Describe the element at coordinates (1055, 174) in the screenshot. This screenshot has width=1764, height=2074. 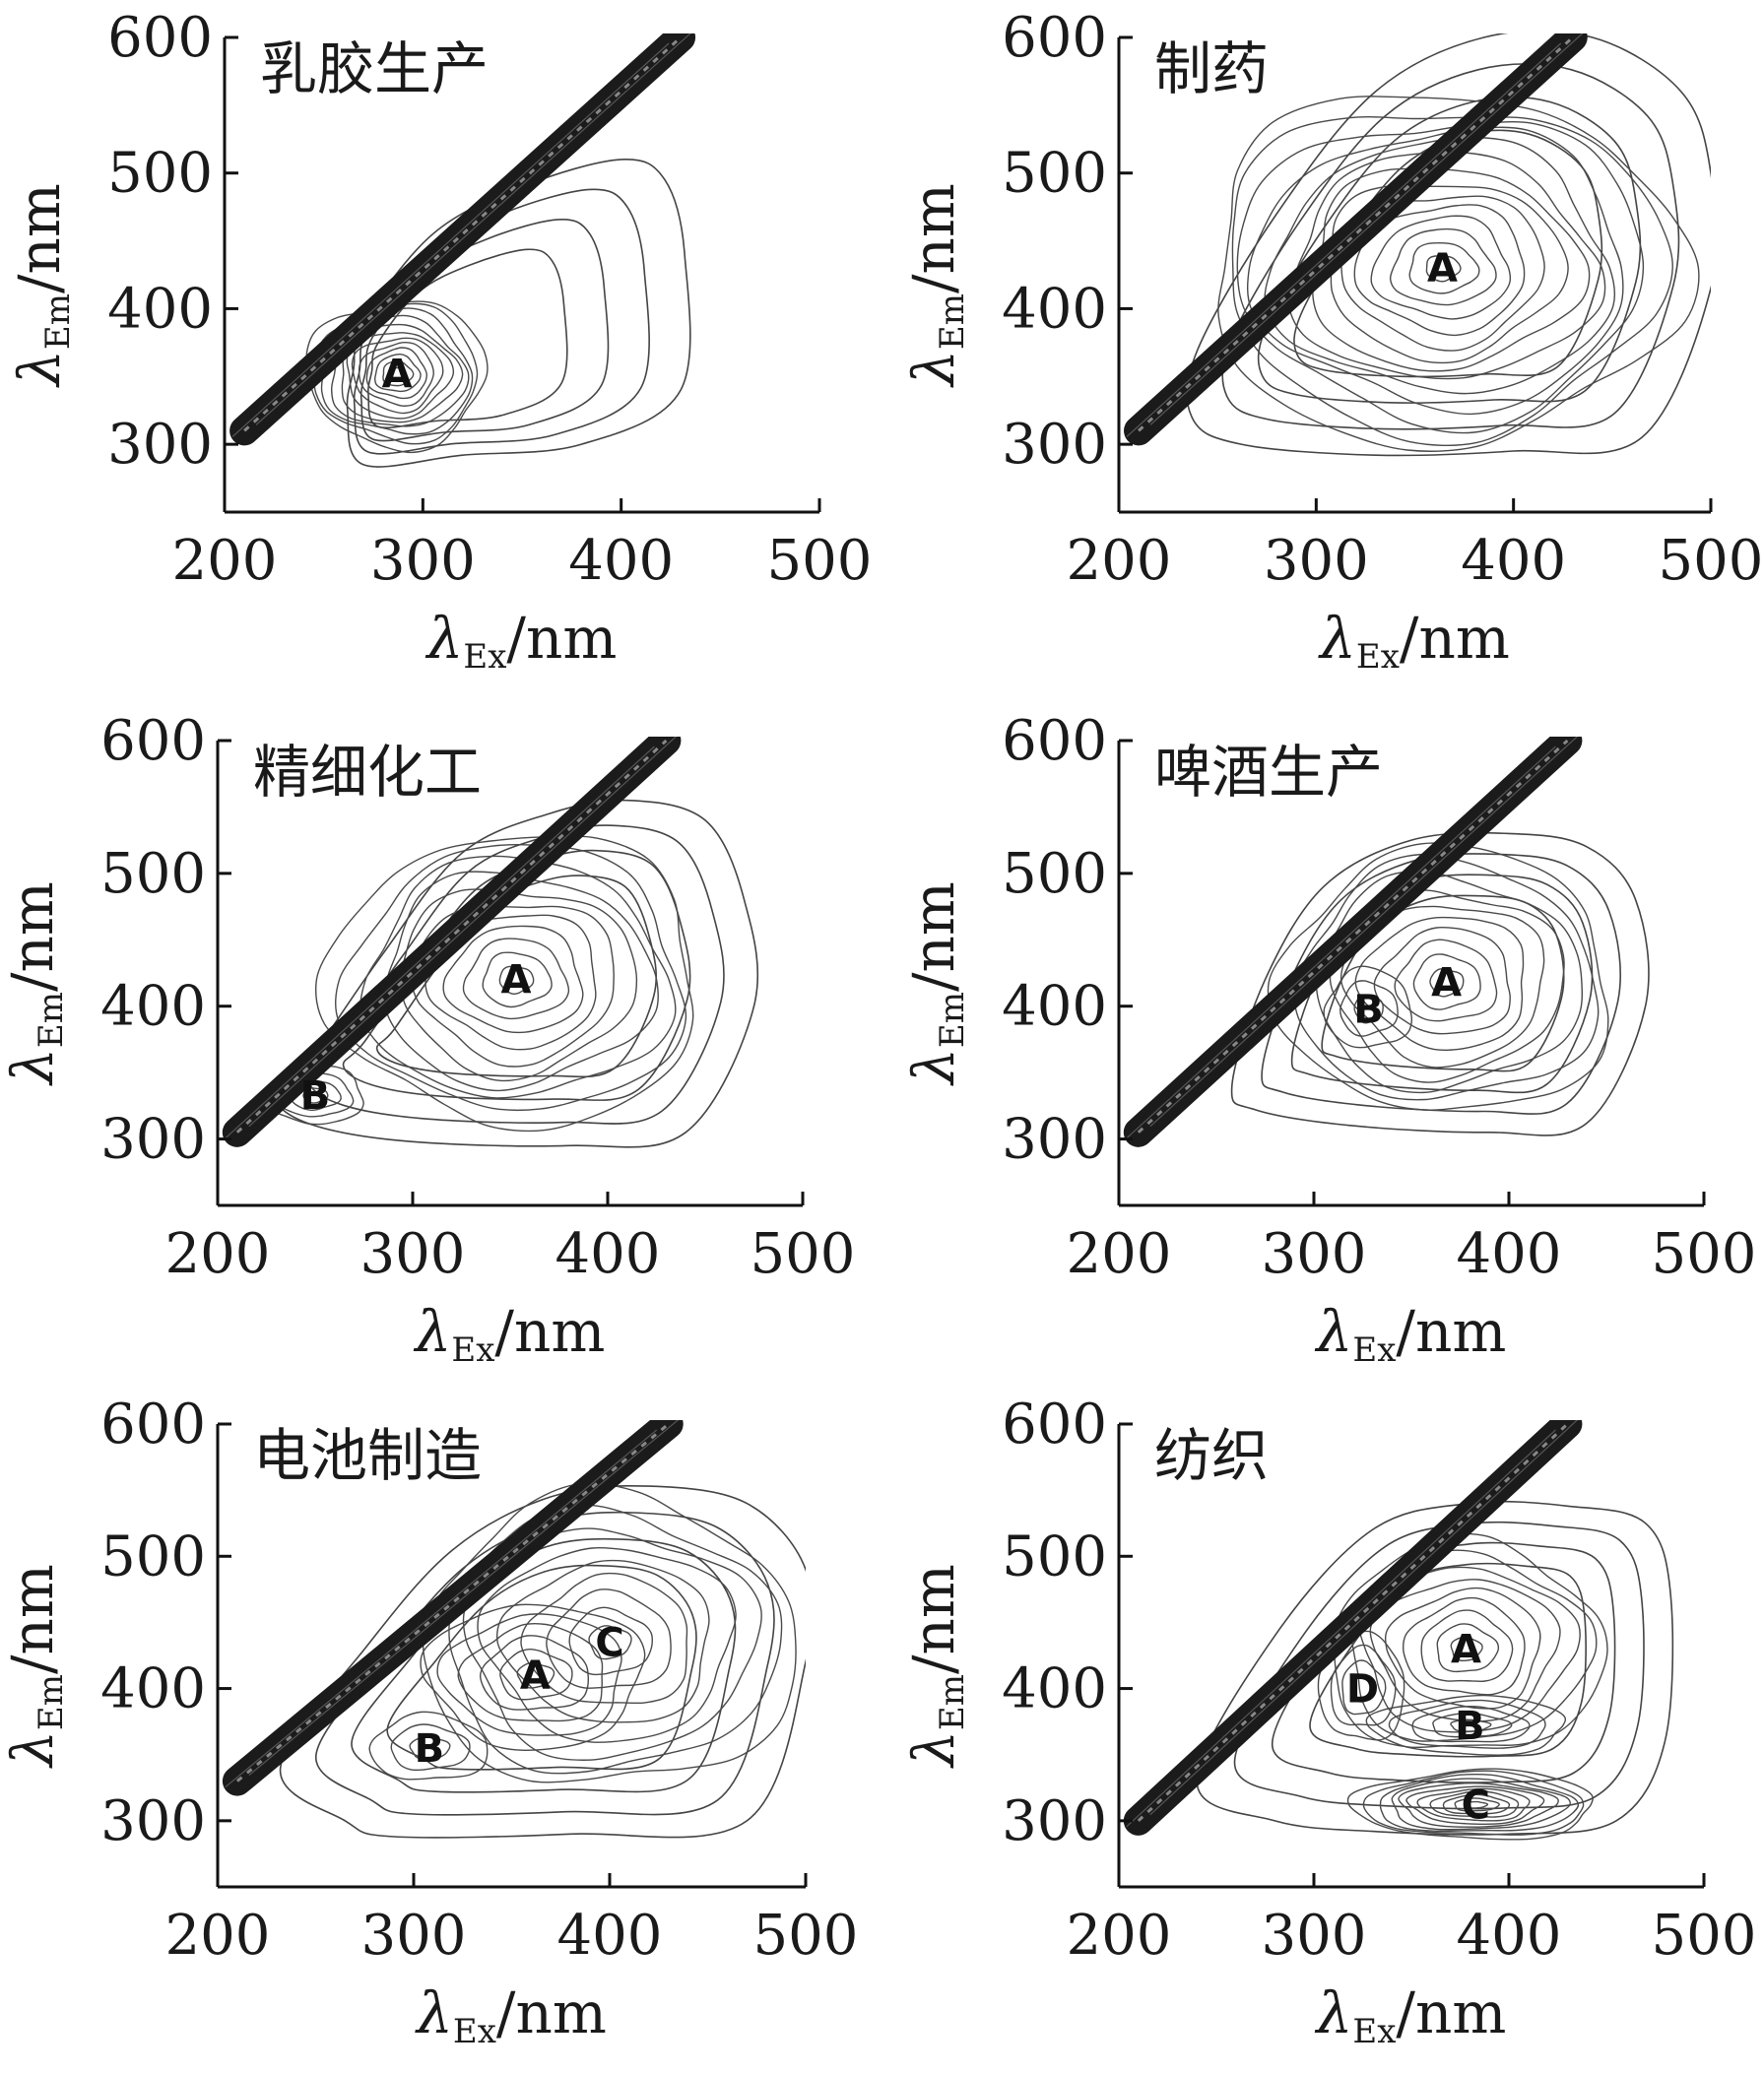
I see `y-tick-label: 500` at that location.